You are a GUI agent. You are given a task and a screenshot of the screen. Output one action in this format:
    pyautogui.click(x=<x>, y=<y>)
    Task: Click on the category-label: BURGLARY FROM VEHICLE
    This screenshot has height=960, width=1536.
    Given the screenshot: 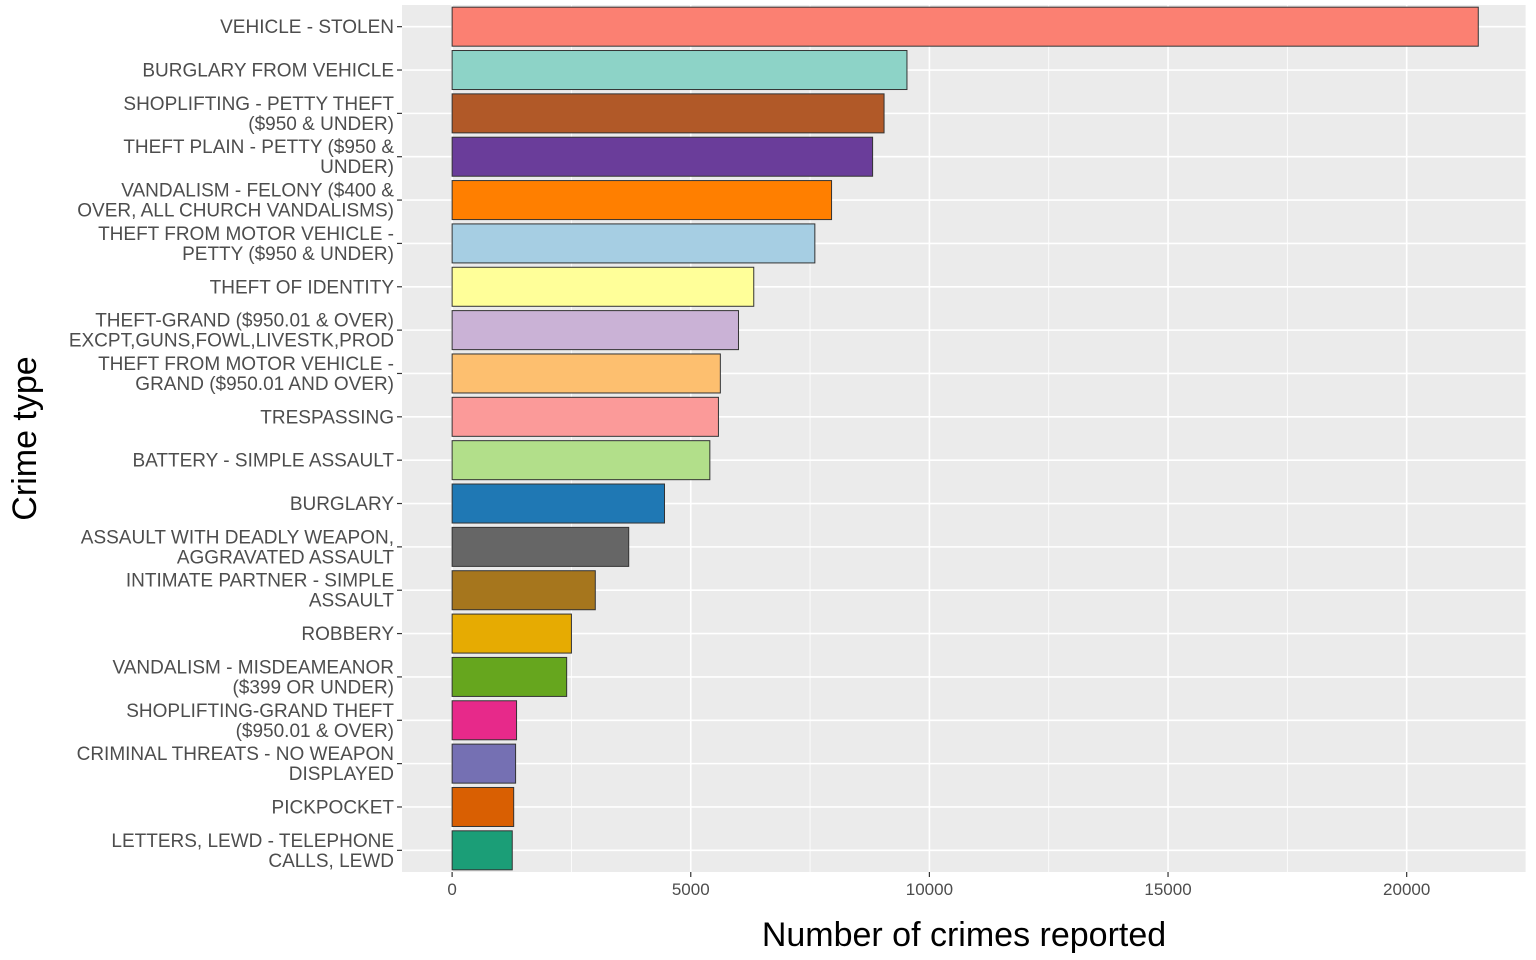 What is the action you would take?
    pyautogui.click(x=268, y=71)
    